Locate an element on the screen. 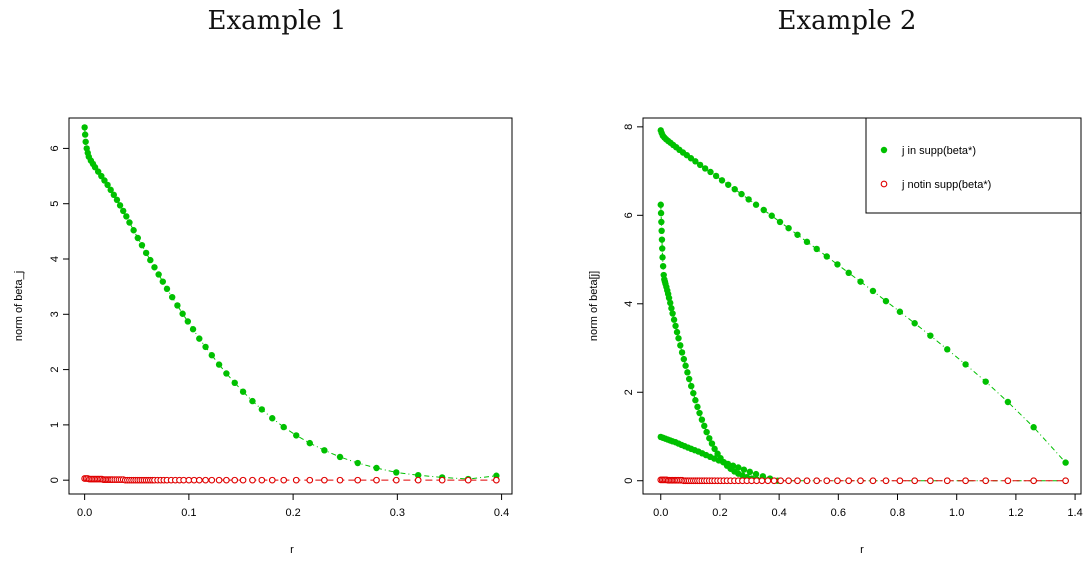 The image size is (1084, 563). x-tick-label: 0.1 is located at coordinates (188, 513).